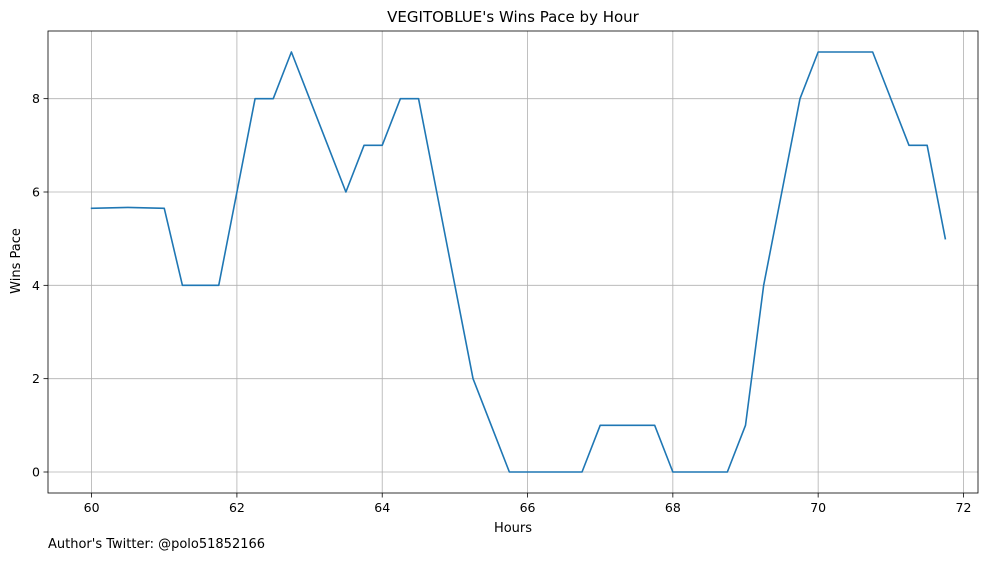 This screenshot has height=562, width=988. What do you see at coordinates (513, 17) in the screenshot?
I see `chart-title: VEGITOBLUE's Wins Pace by Hour` at bounding box center [513, 17].